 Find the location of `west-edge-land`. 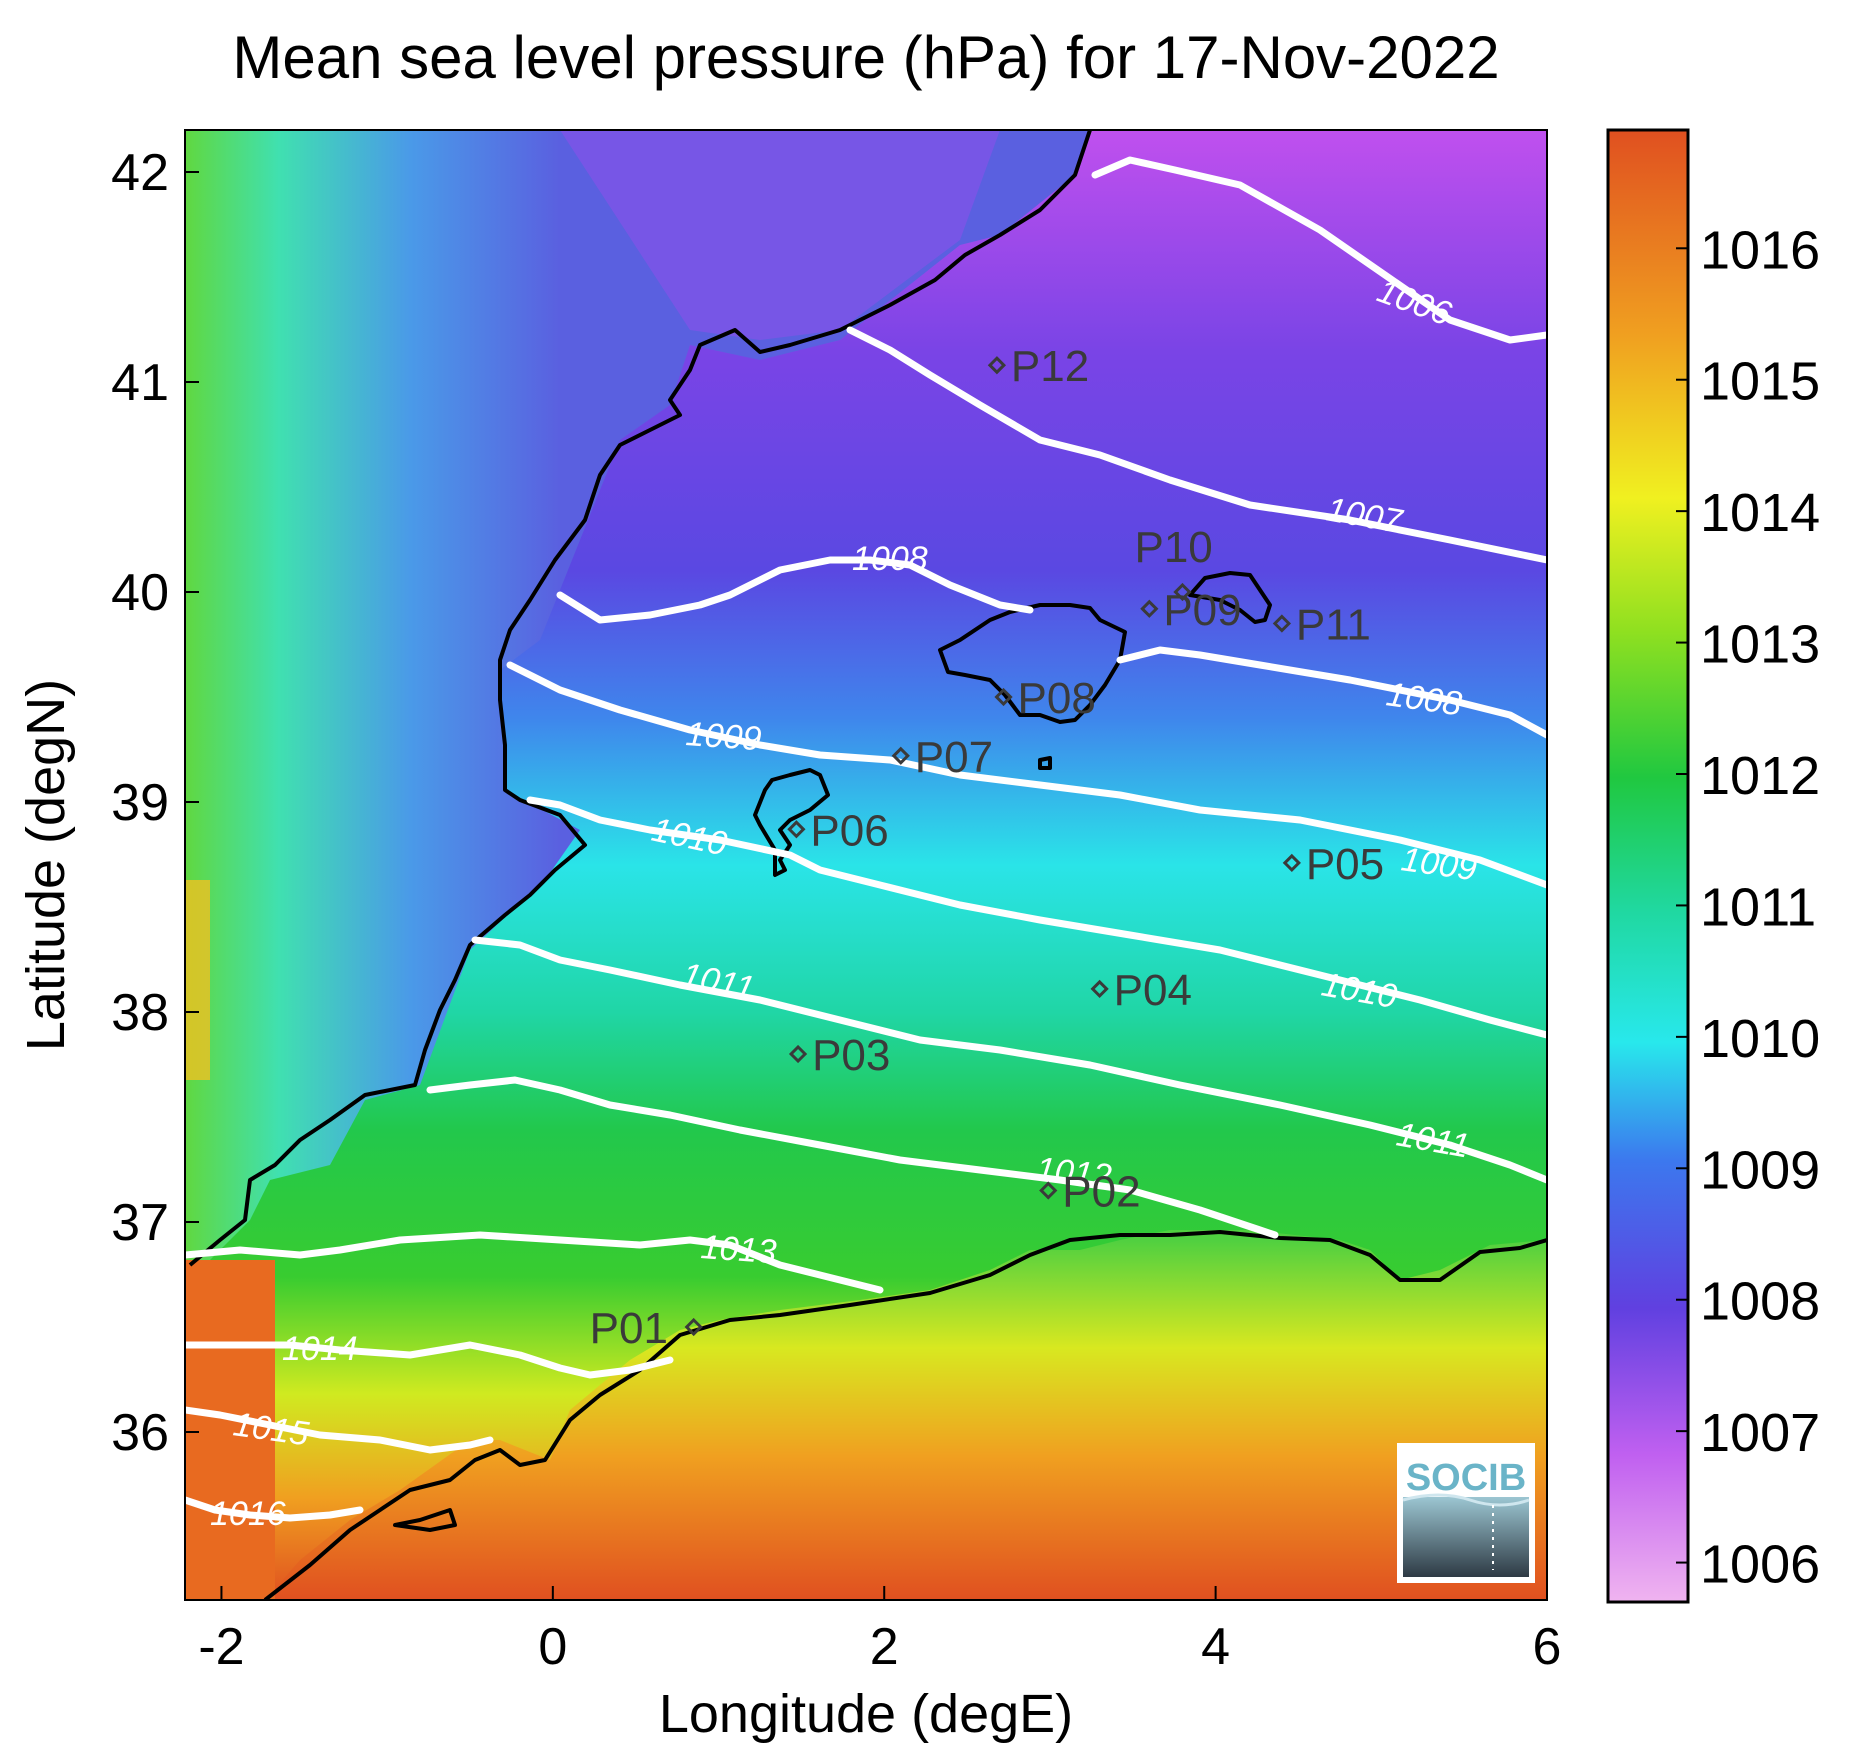

west-edge-land is located at coordinates (230, 1430).